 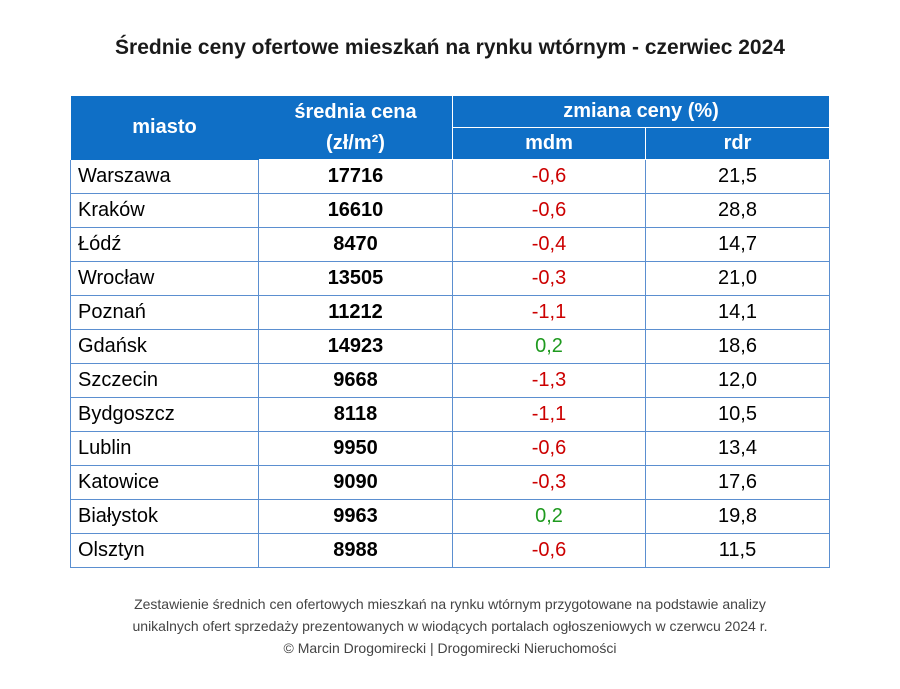 I want to click on cell-city: Kraków, so click(x=164, y=210).